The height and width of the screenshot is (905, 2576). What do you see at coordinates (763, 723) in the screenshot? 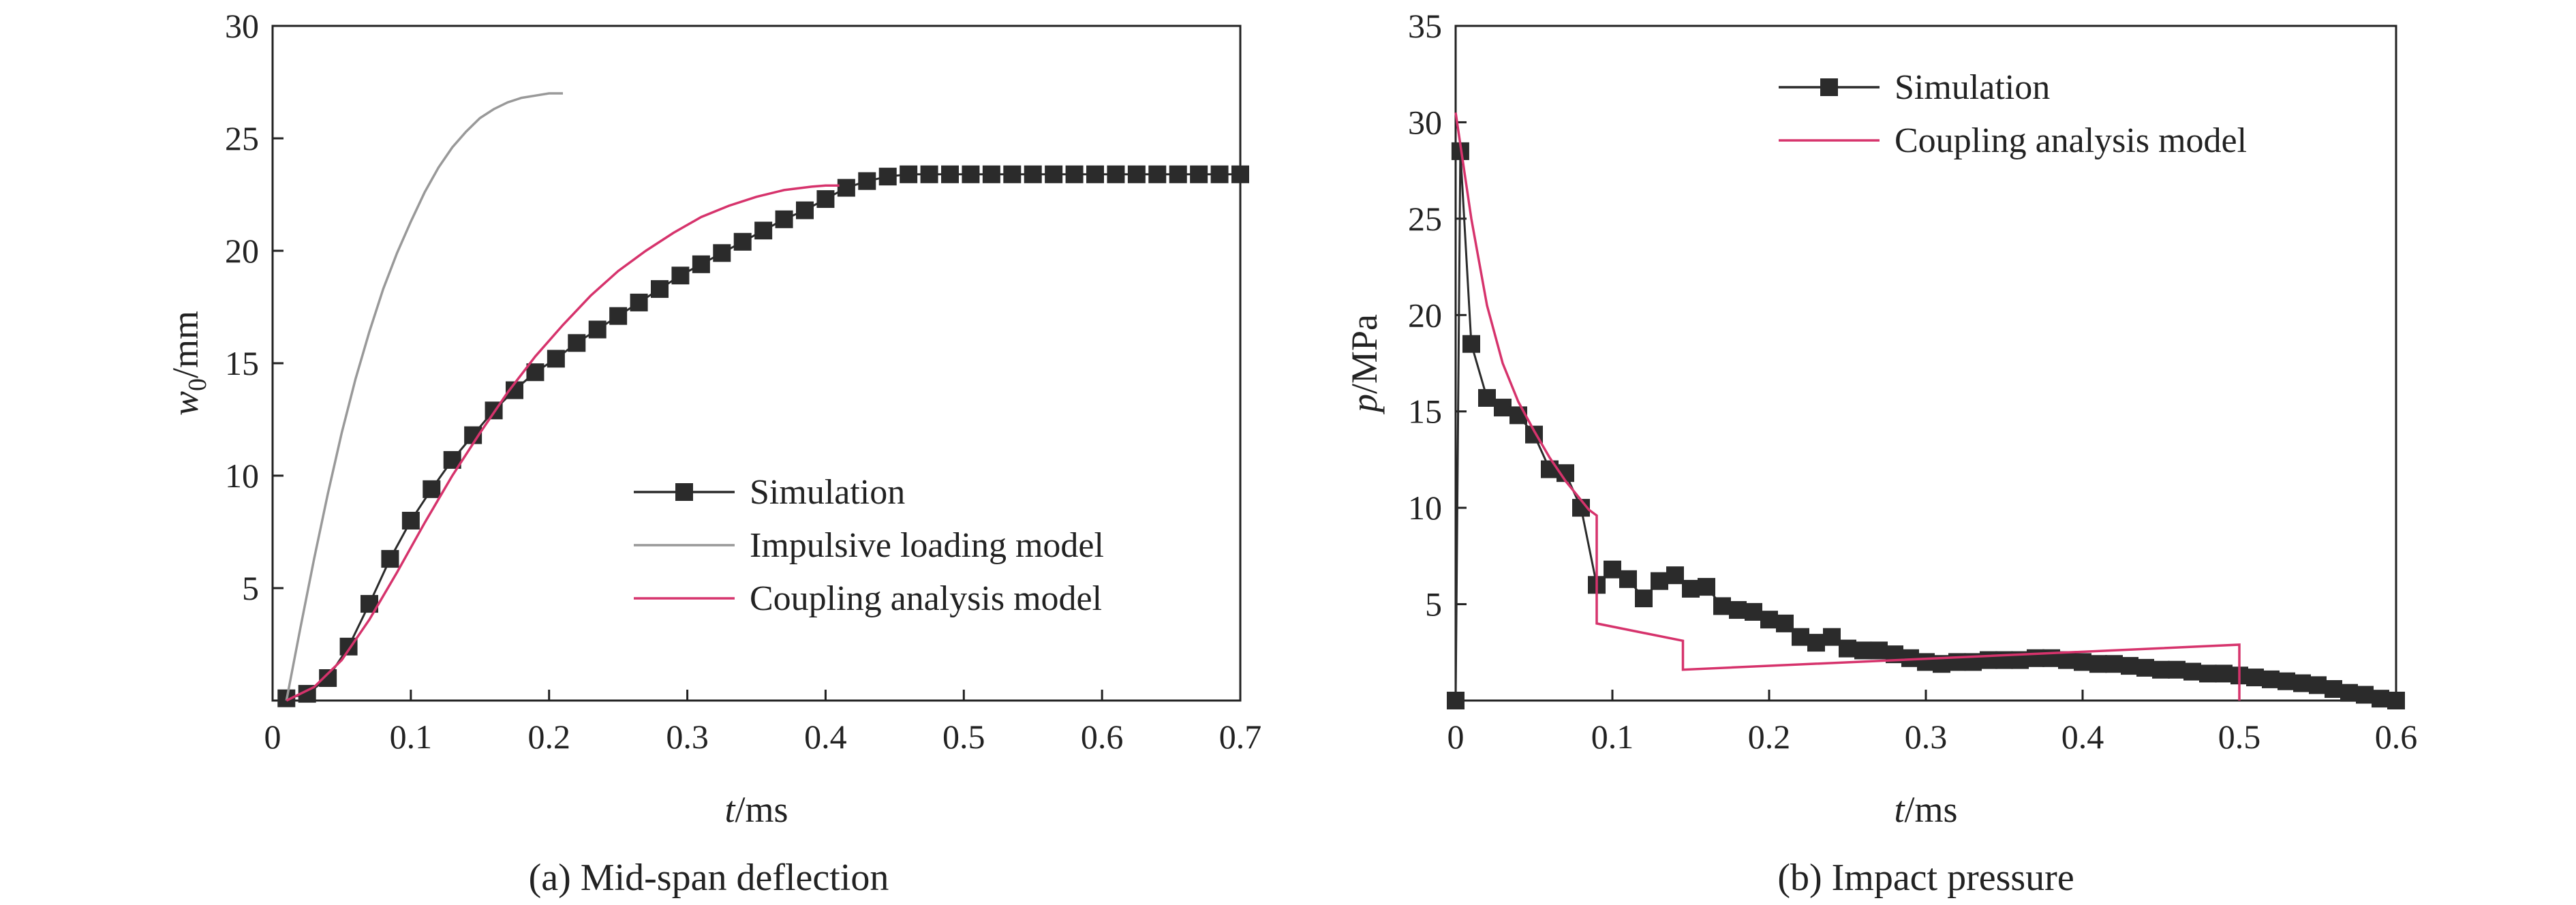
I see `x-axis-a: 0 0.1 0.2 0.3 0.4 0.5 0.6 0.7` at bounding box center [763, 723].